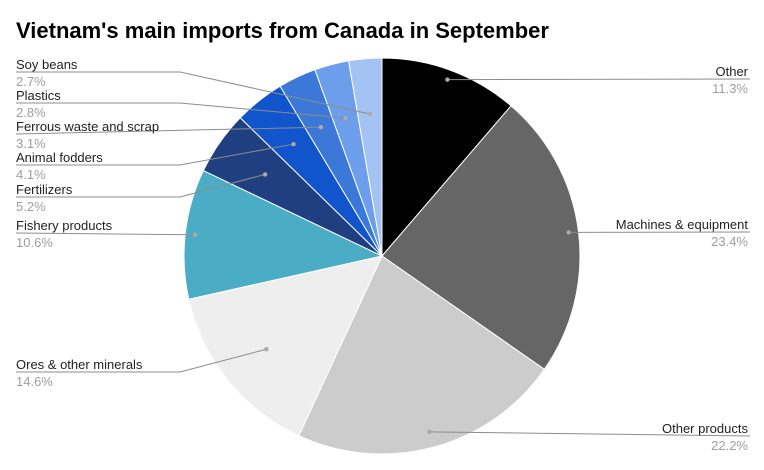 Image resolution: width=764 pixels, height=470 pixels. Describe the element at coordinates (195, 234) in the screenshot. I see `leader-dot-fishery-products` at that location.